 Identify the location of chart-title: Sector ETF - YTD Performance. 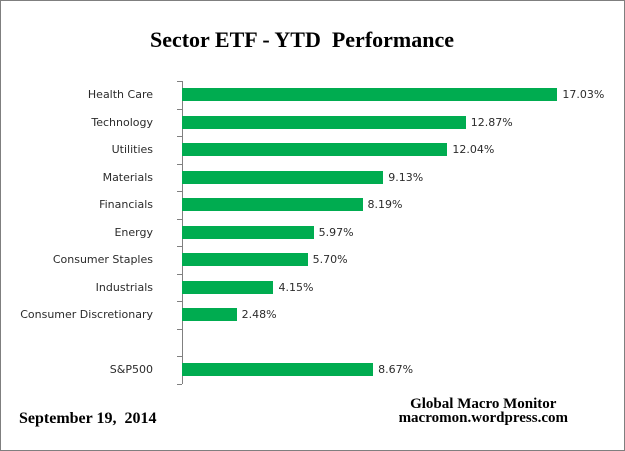
(302, 39).